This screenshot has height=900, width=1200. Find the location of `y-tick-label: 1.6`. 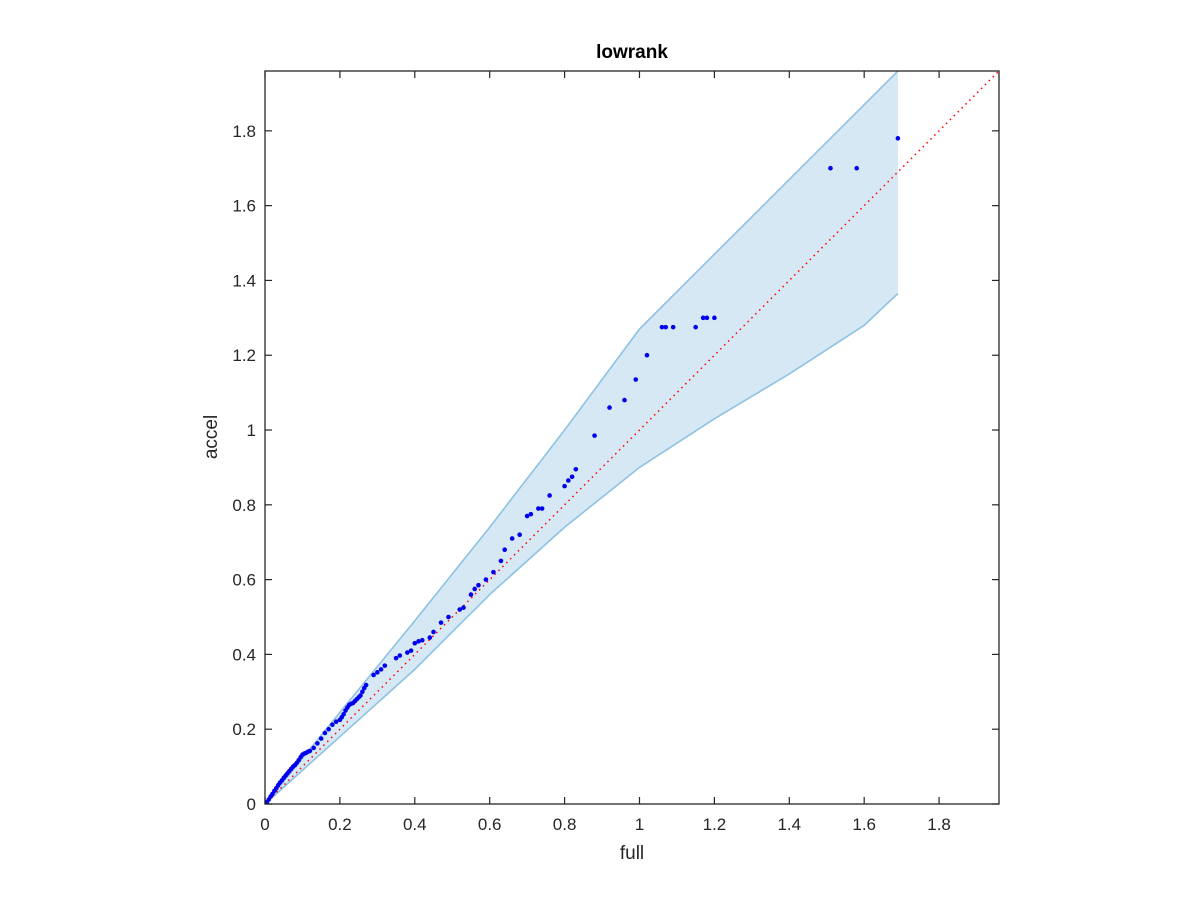

y-tick-label: 1.6 is located at coordinates (244, 206).